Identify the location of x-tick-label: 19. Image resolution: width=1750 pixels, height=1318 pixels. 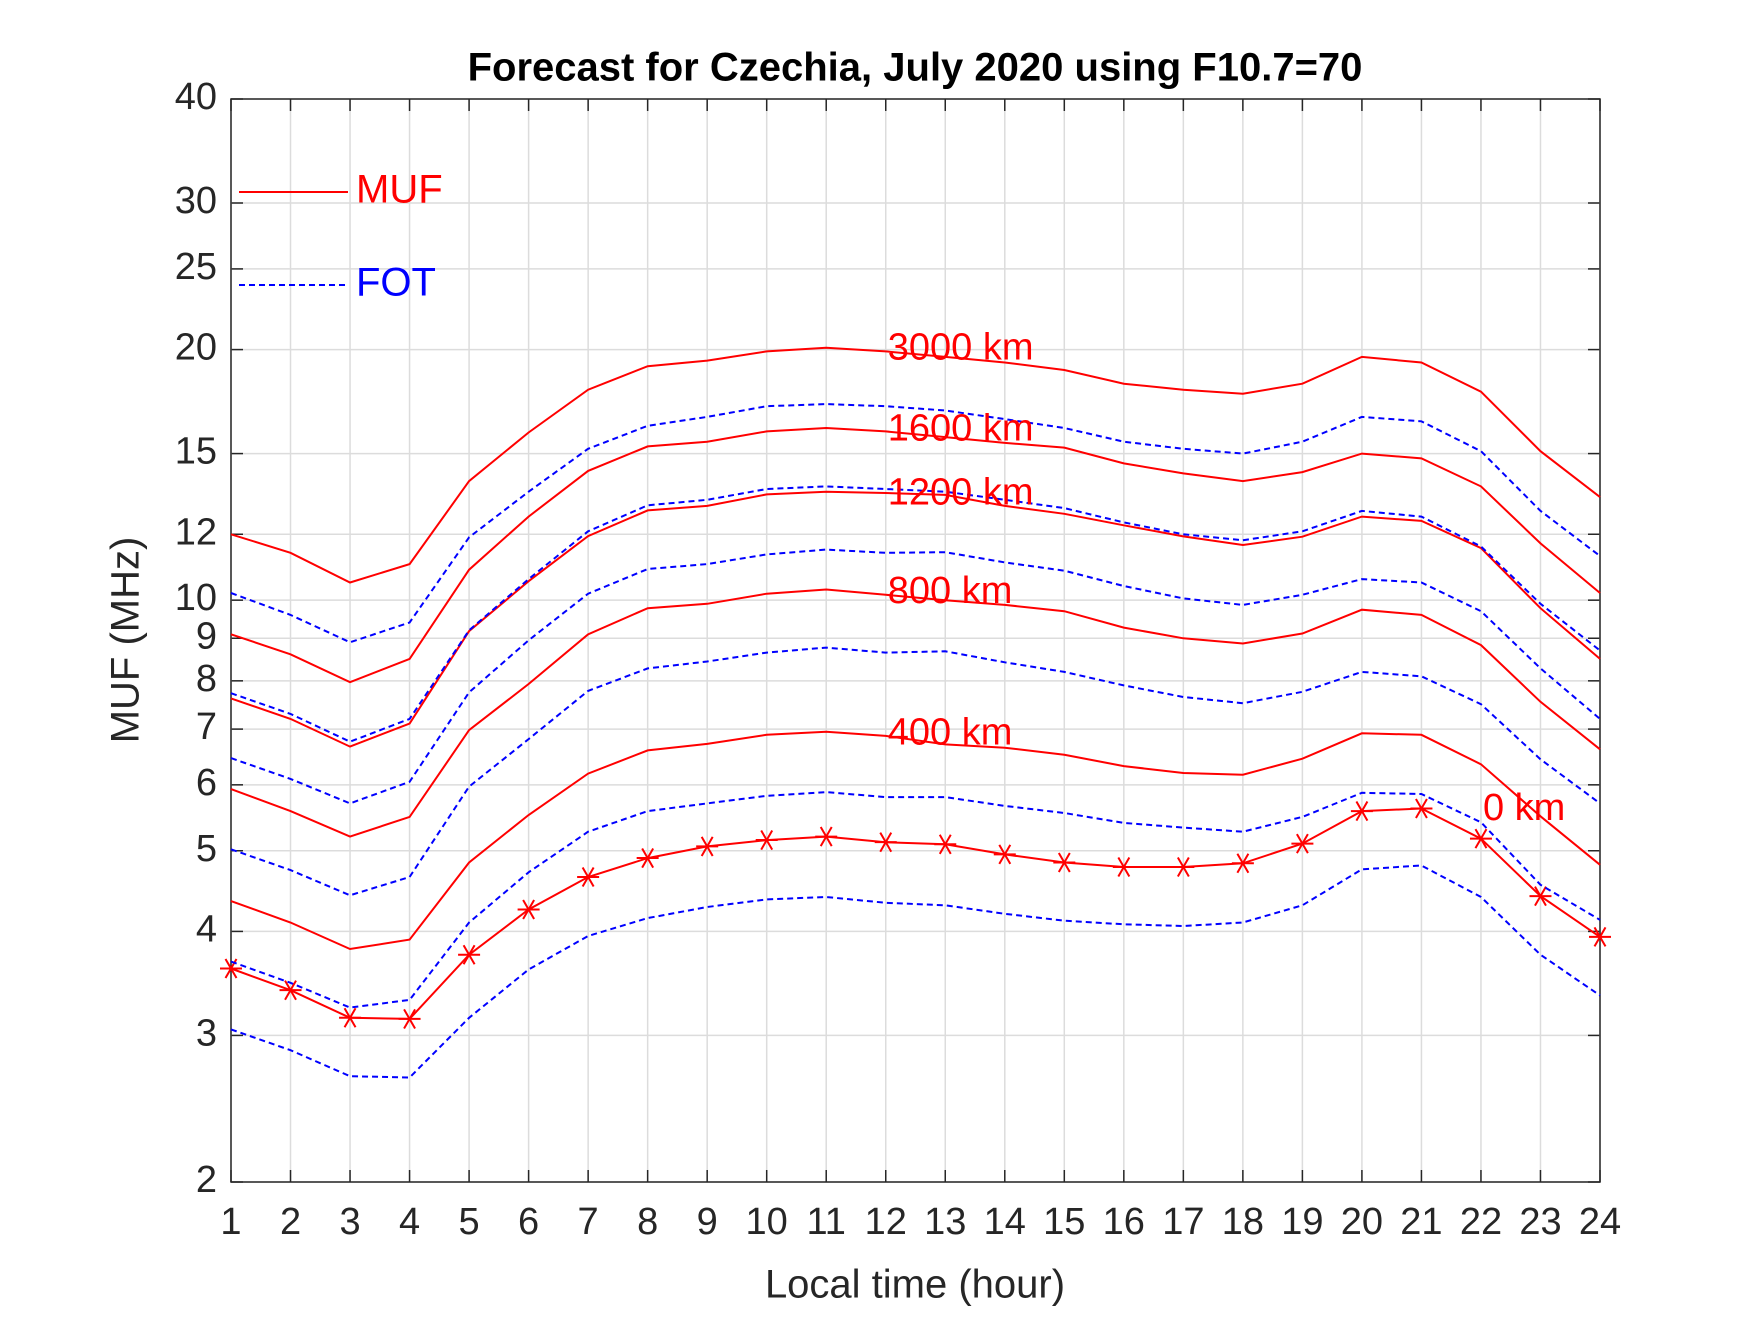
(1302, 1222).